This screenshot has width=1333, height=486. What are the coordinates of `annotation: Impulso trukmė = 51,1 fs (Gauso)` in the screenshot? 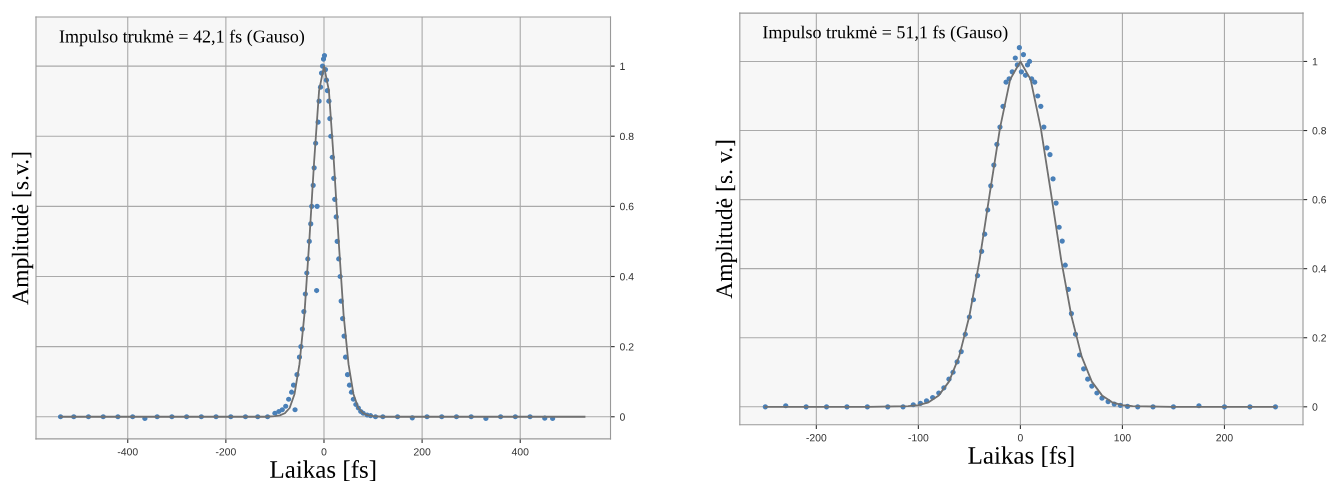 It's located at (885, 34).